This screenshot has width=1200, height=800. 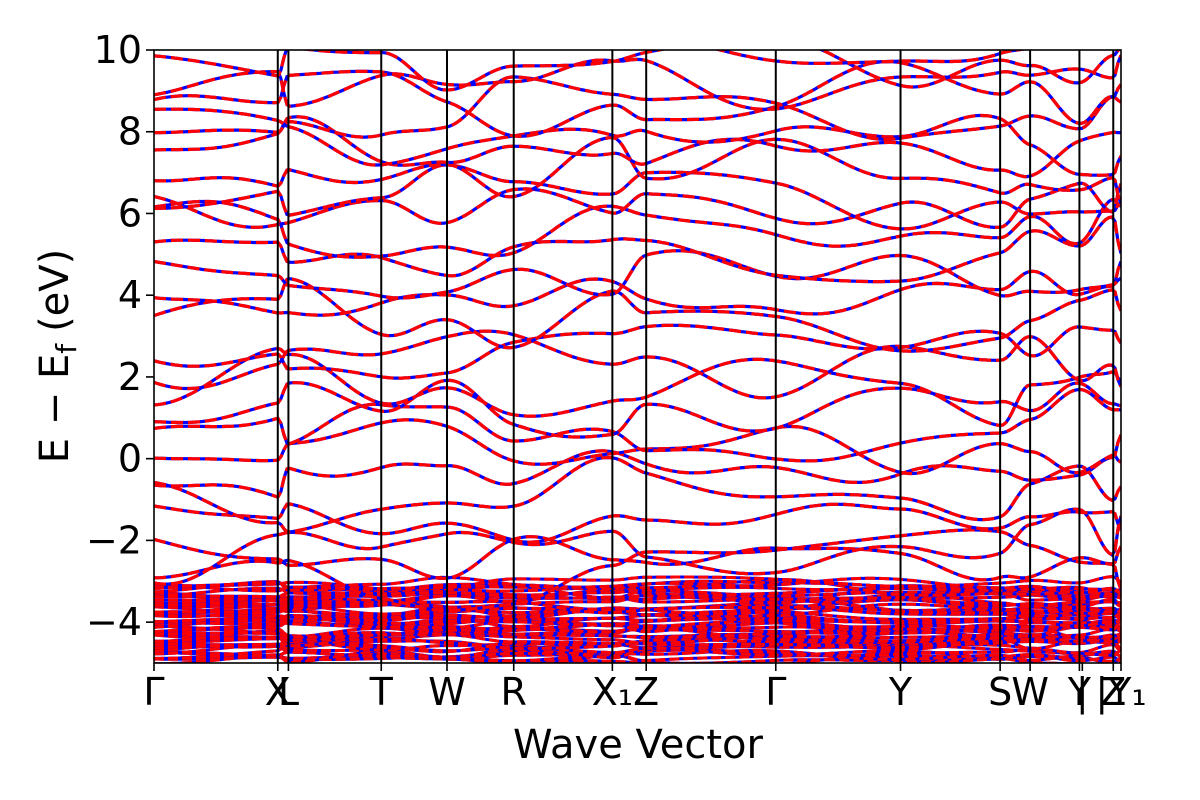 I want to click on x-axis-ticks: Γ XL T W R X₁ Z Γ Y S W Y| Z|Y₁, so click(x=645, y=689).